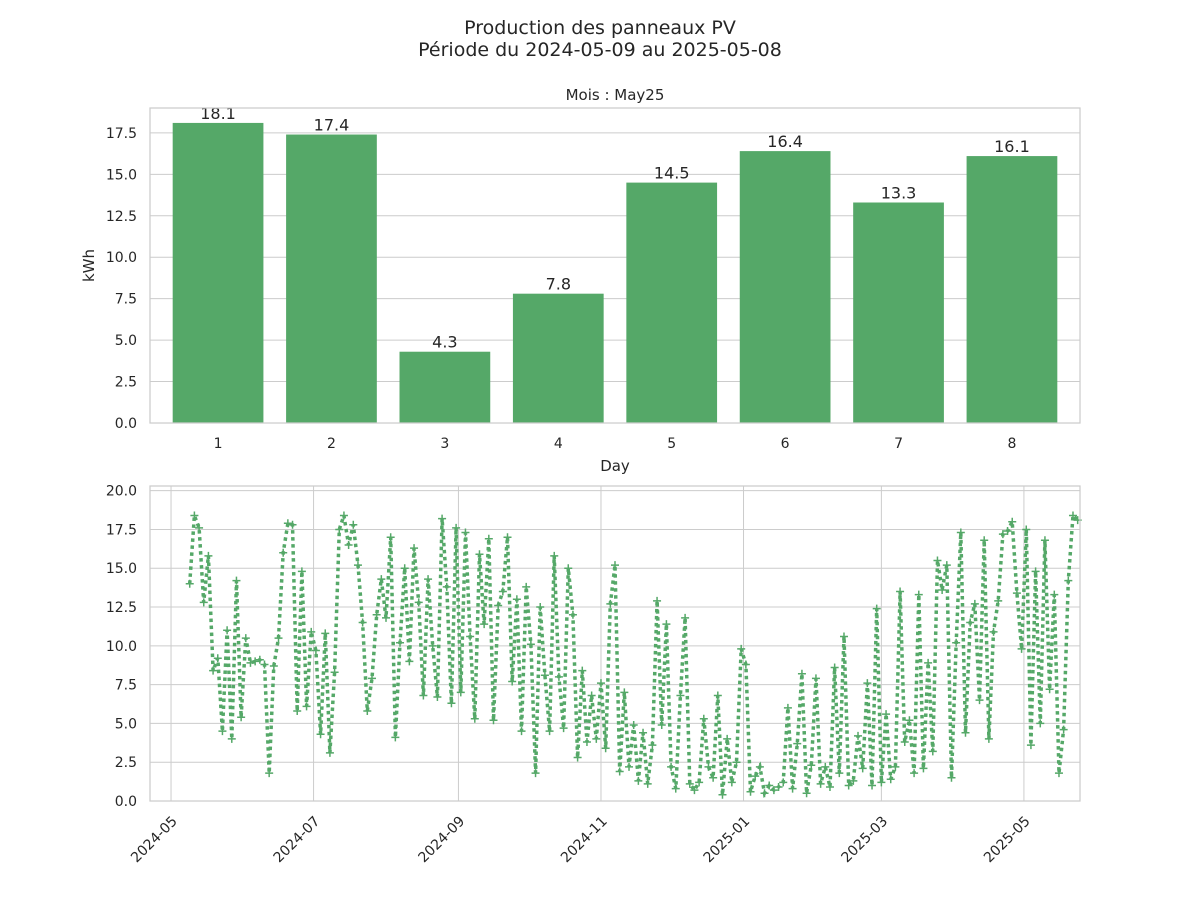 This screenshot has width=1200, height=900. What do you see at coordinates (671, 444) in the screenshot?
I see `bar-chart-x-tick-label: 5` at bounding box center [671, 444].